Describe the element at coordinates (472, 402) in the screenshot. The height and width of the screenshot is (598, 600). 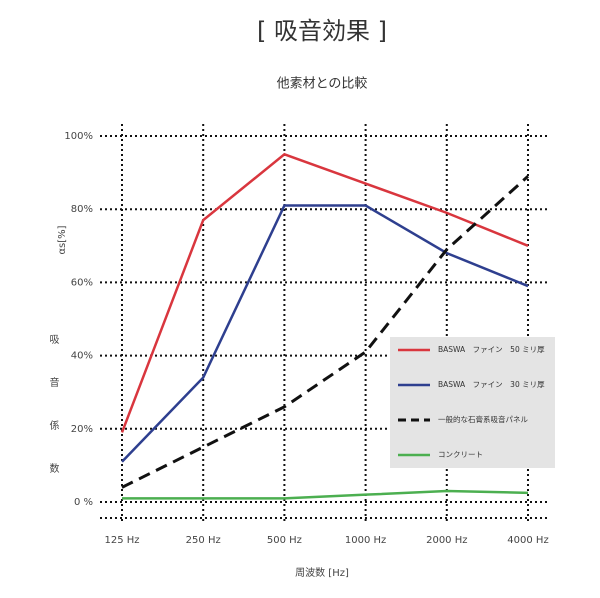
I see `legend-box` at that location.